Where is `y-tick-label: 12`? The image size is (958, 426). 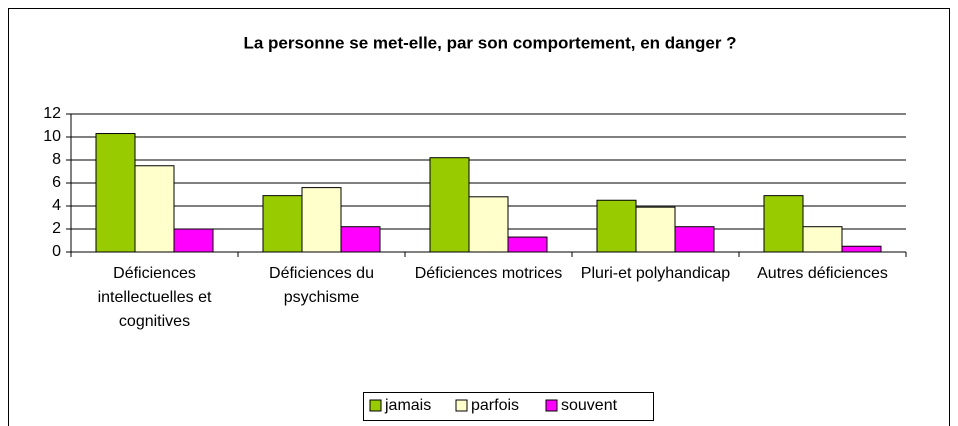
y-tick-label: 12 is located at coordinates (52, 113).